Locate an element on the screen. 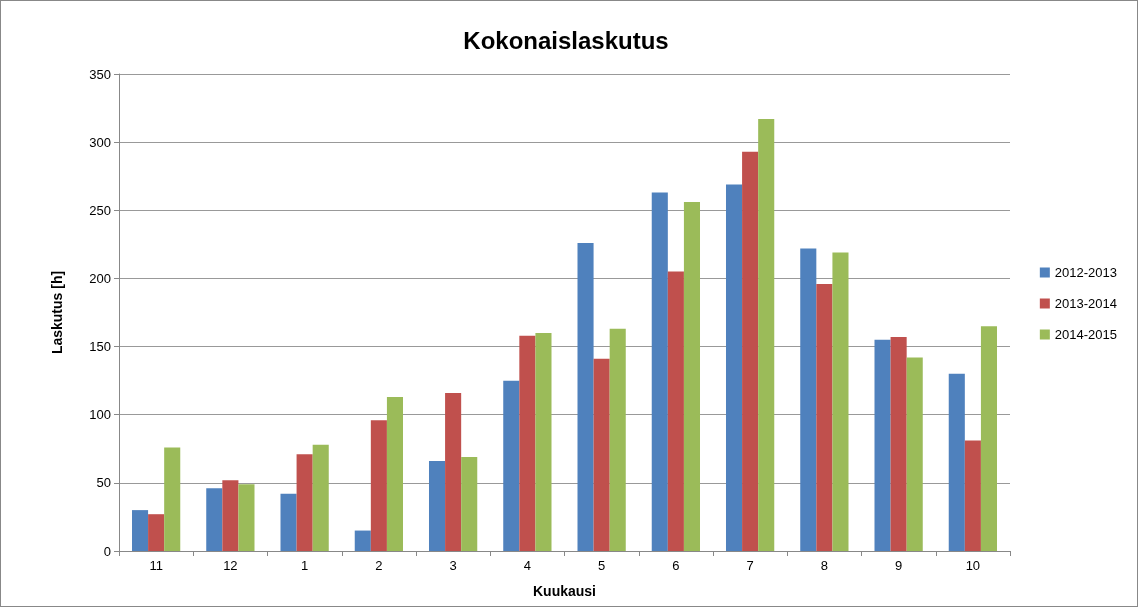 This screenshot has height=607, width=1138. x-tick-label: 2 is located at coordinates (379, 565).